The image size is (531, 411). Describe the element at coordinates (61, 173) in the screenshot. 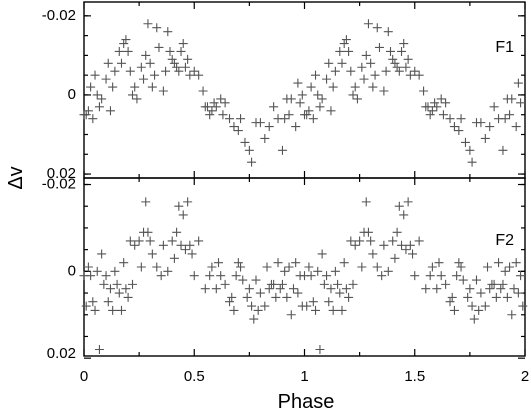

I see `panel-f1-y-tick-label: 0.02` at that location.